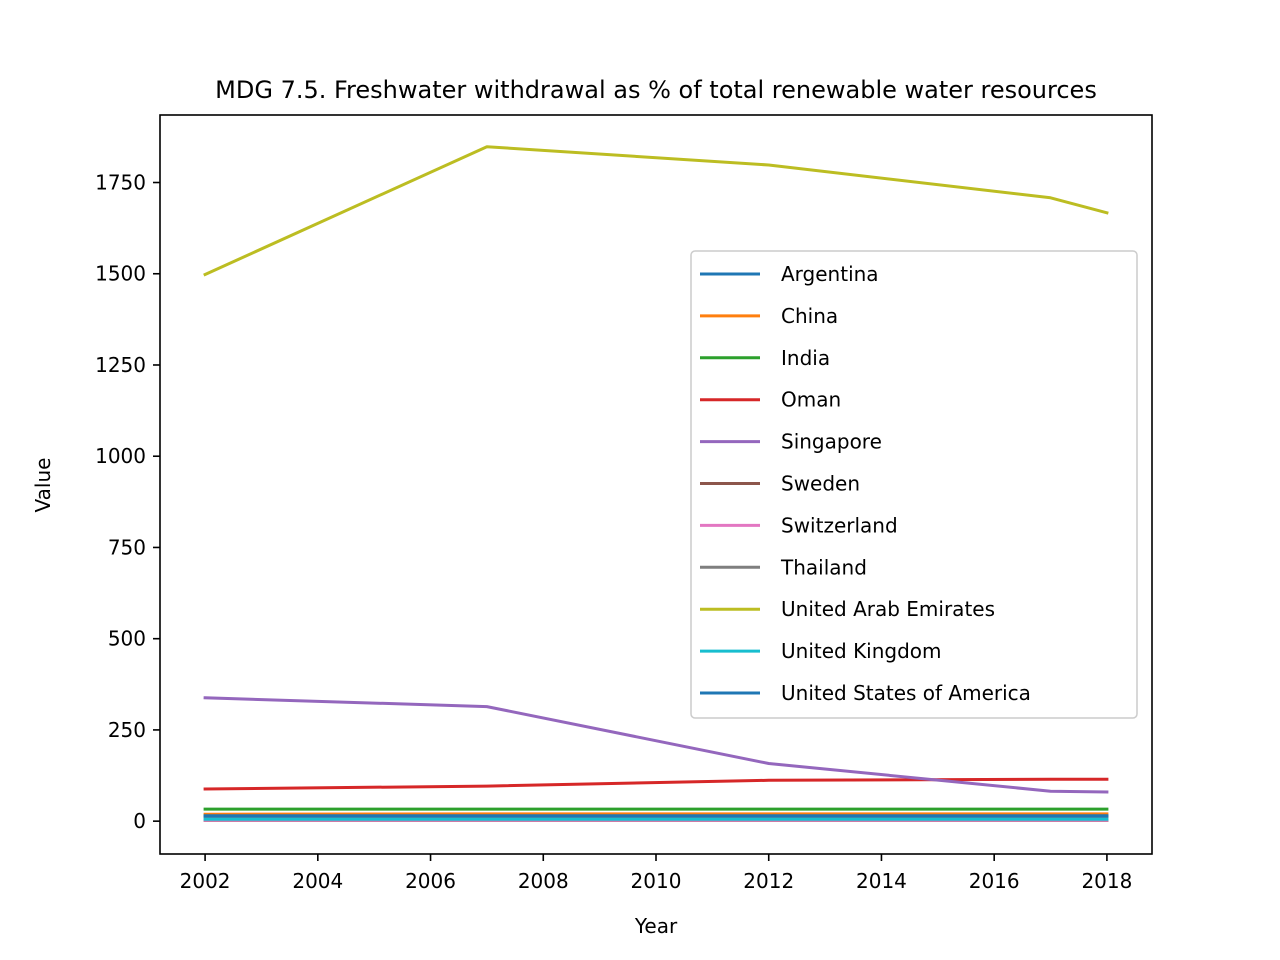  What do you see at coordinates (823, 567) in the screenshot?
I see `legend-label-7: Thailand` at bounding box center [823, 567].